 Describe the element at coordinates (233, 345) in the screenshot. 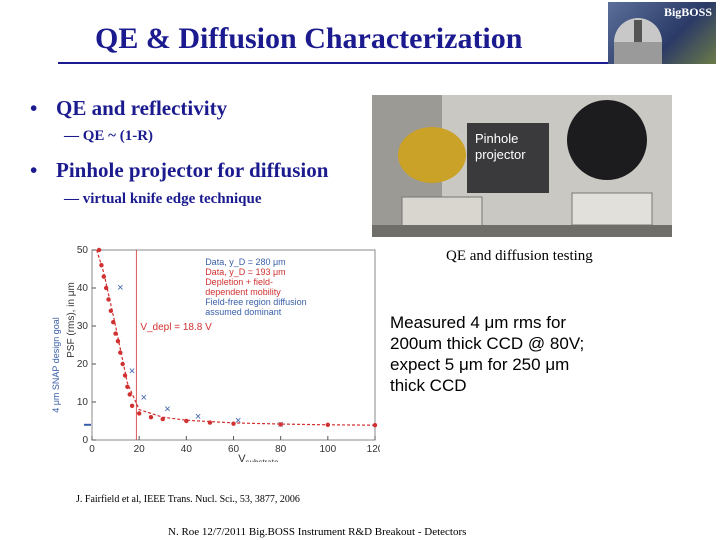

I see `plot-area` at that location.